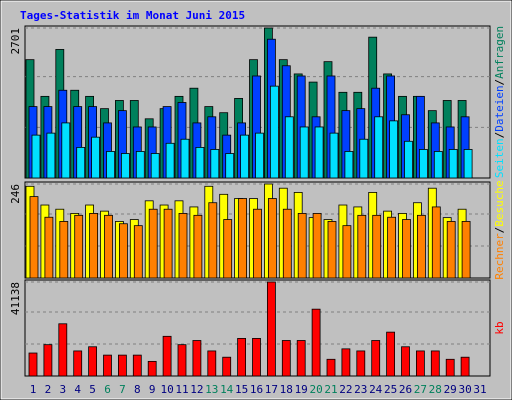  I want to click on x-tick-label: 22, so click(345, 389).